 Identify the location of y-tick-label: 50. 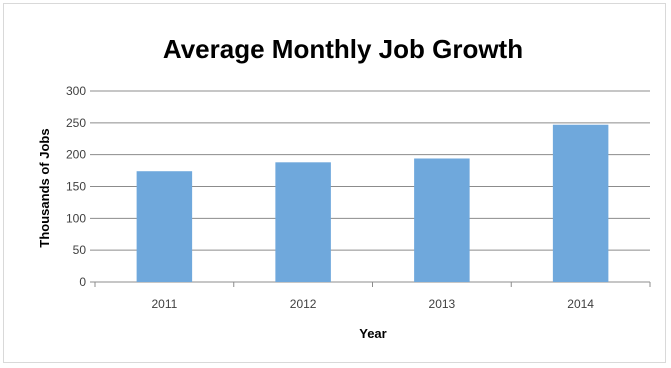
(80, 250).